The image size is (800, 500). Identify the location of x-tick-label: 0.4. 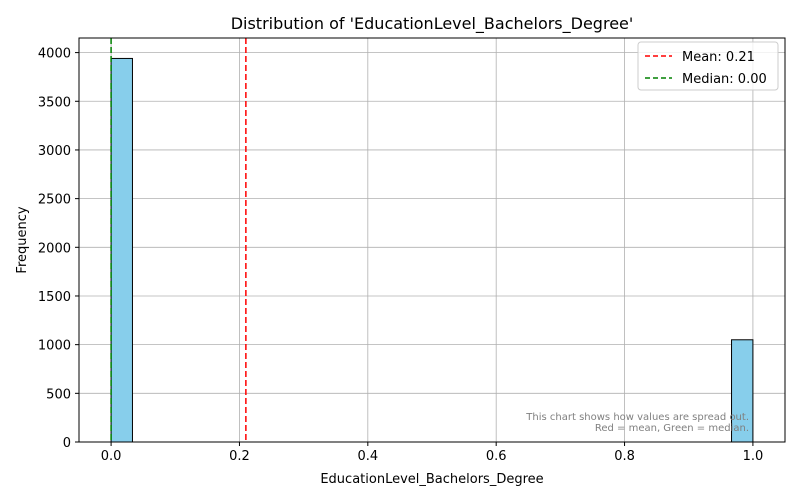
(367, 456).